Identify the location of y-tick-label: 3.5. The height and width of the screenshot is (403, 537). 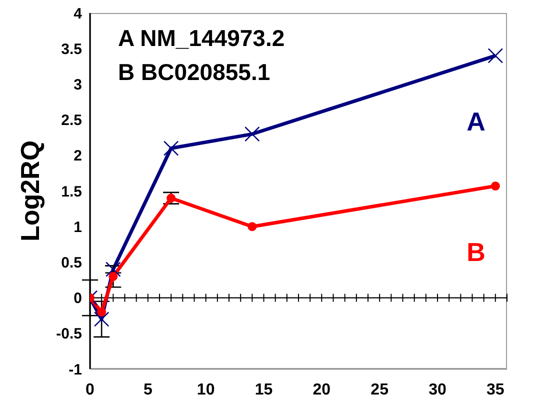
(71, 49).